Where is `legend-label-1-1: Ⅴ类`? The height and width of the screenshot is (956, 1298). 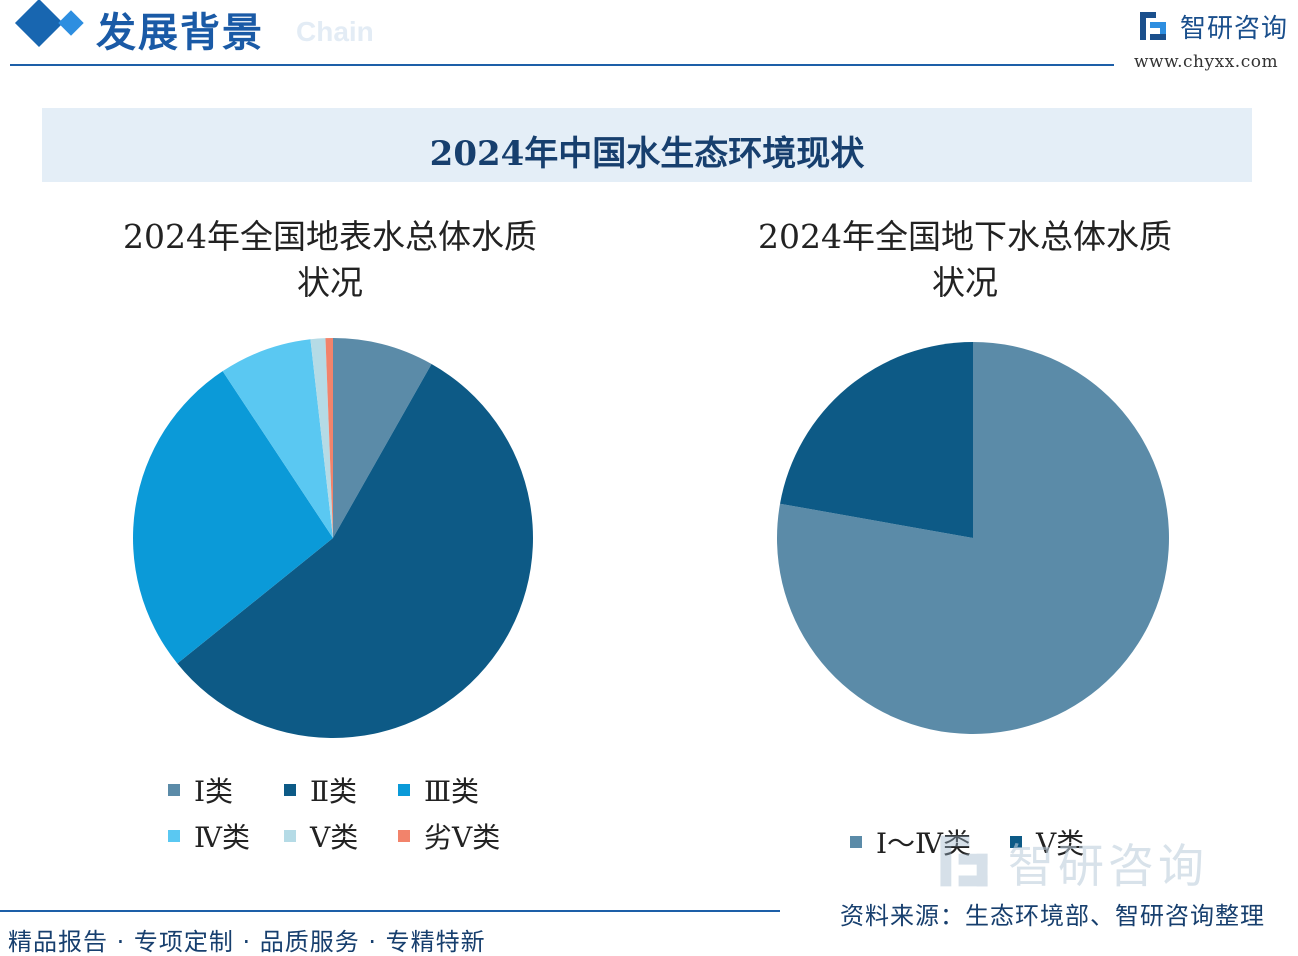
legend-label-1-1: Ⅴ类 is located at coordinates (1060, 843).